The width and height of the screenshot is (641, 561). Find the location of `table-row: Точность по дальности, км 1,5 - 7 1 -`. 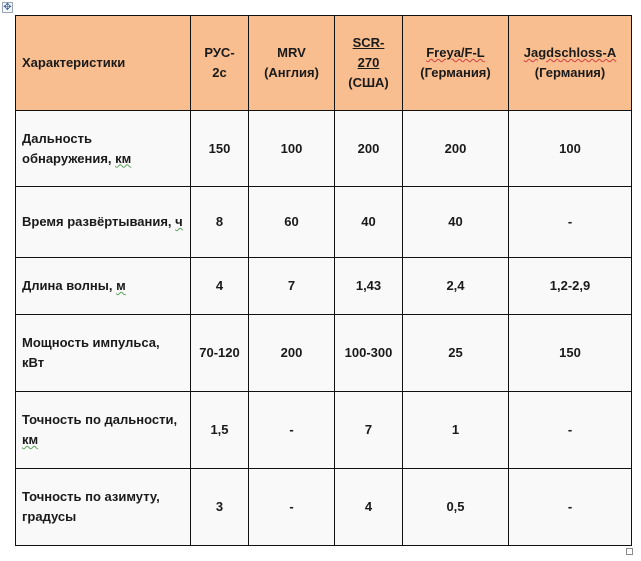

table-row: Точность по дальности, км 1,5 - 7 1 - is located at coordinates (323, 430).